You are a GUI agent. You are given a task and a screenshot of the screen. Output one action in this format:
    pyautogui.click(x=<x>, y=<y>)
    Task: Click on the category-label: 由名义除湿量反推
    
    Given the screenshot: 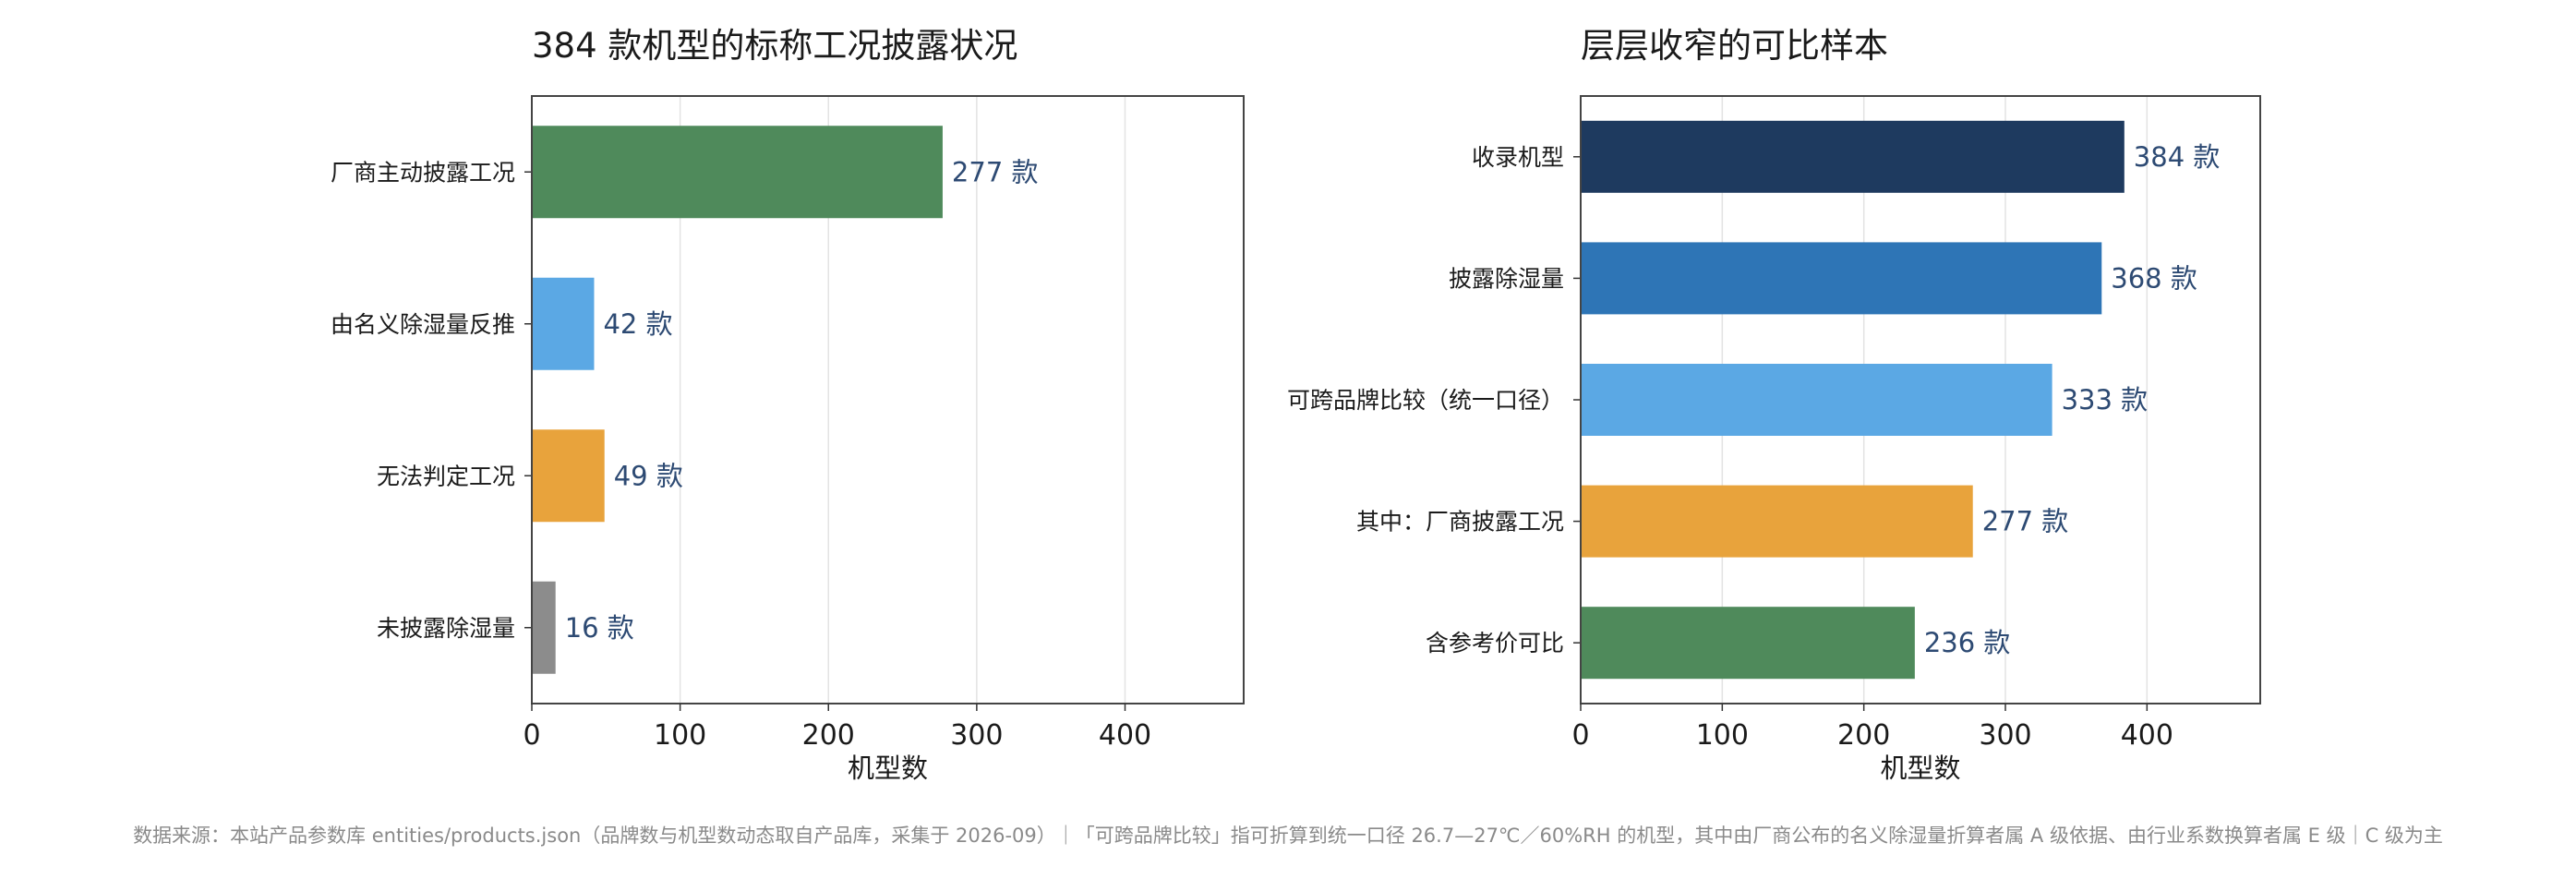 What is the action you would take?
    pyautogui.click(x=423, y=325)
    